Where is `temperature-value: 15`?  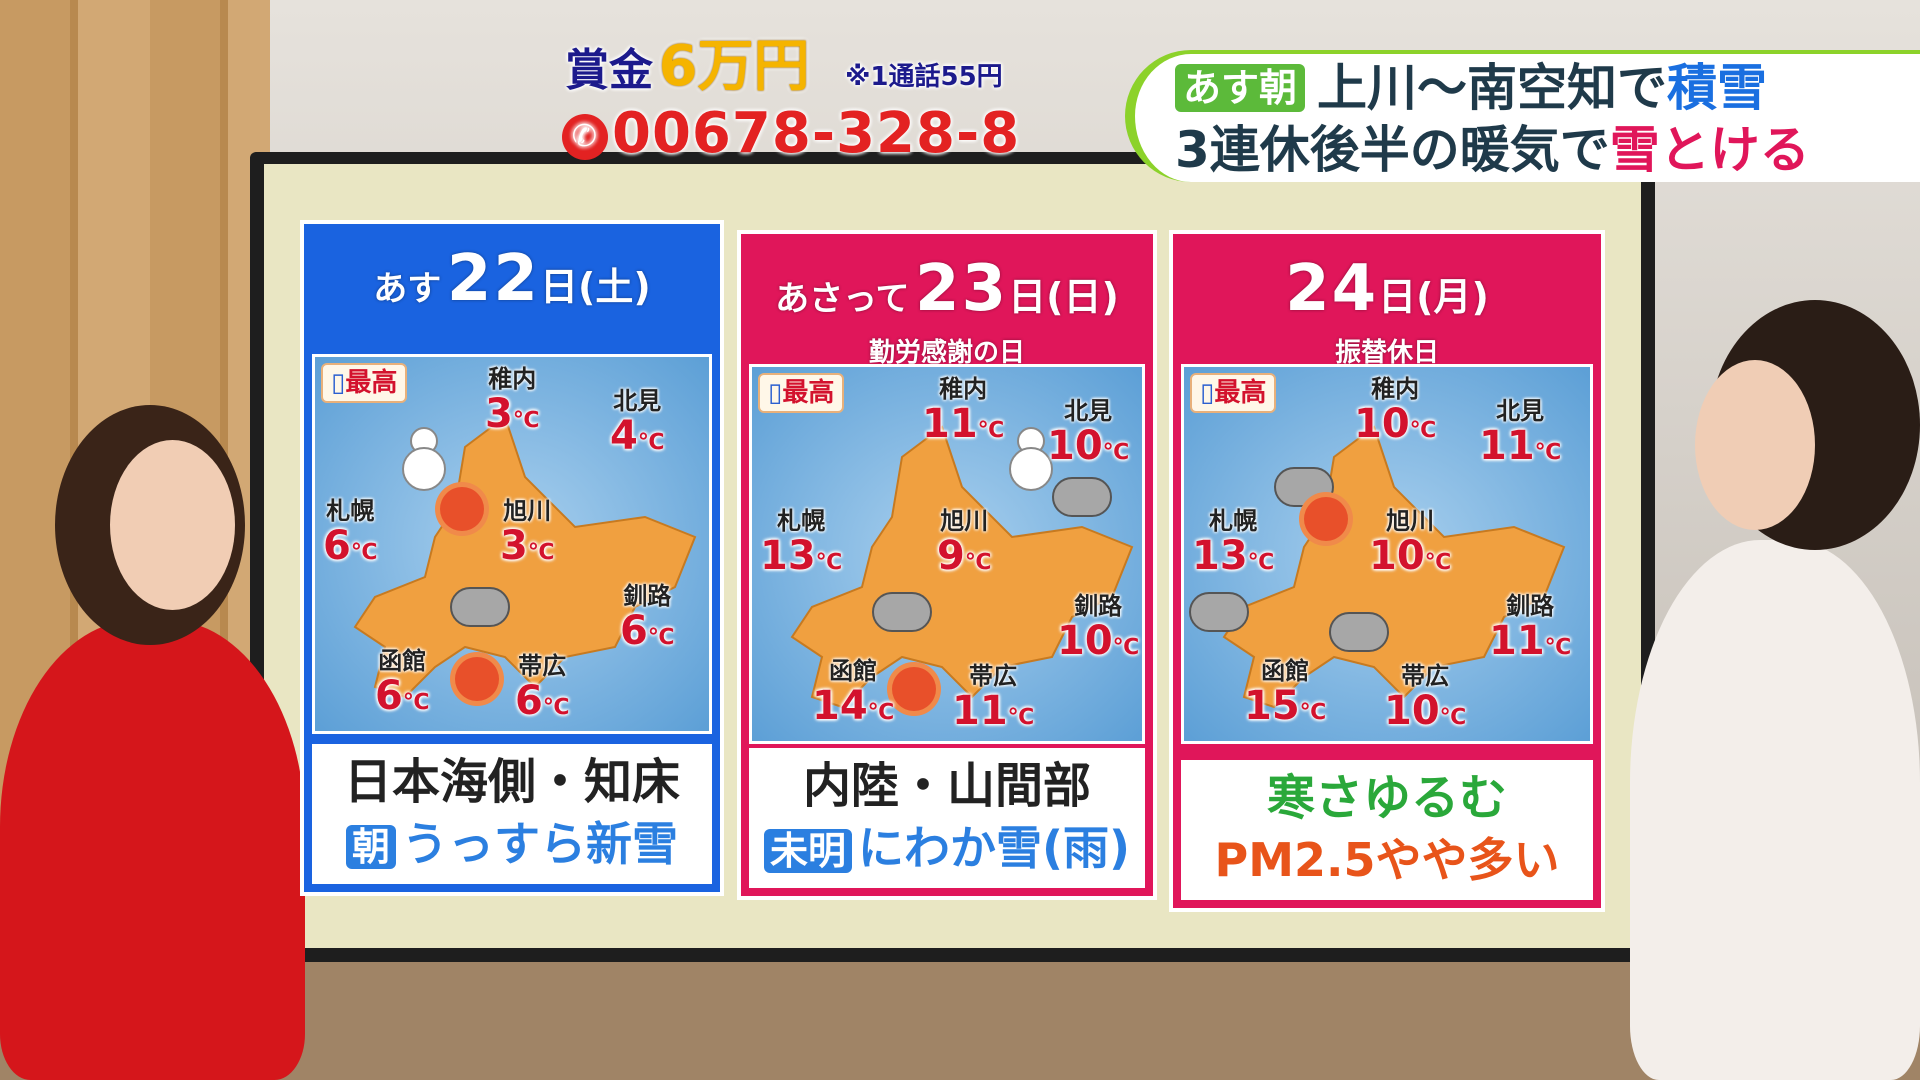
temperature-value: 15 is located at coordinates (1272, 706).